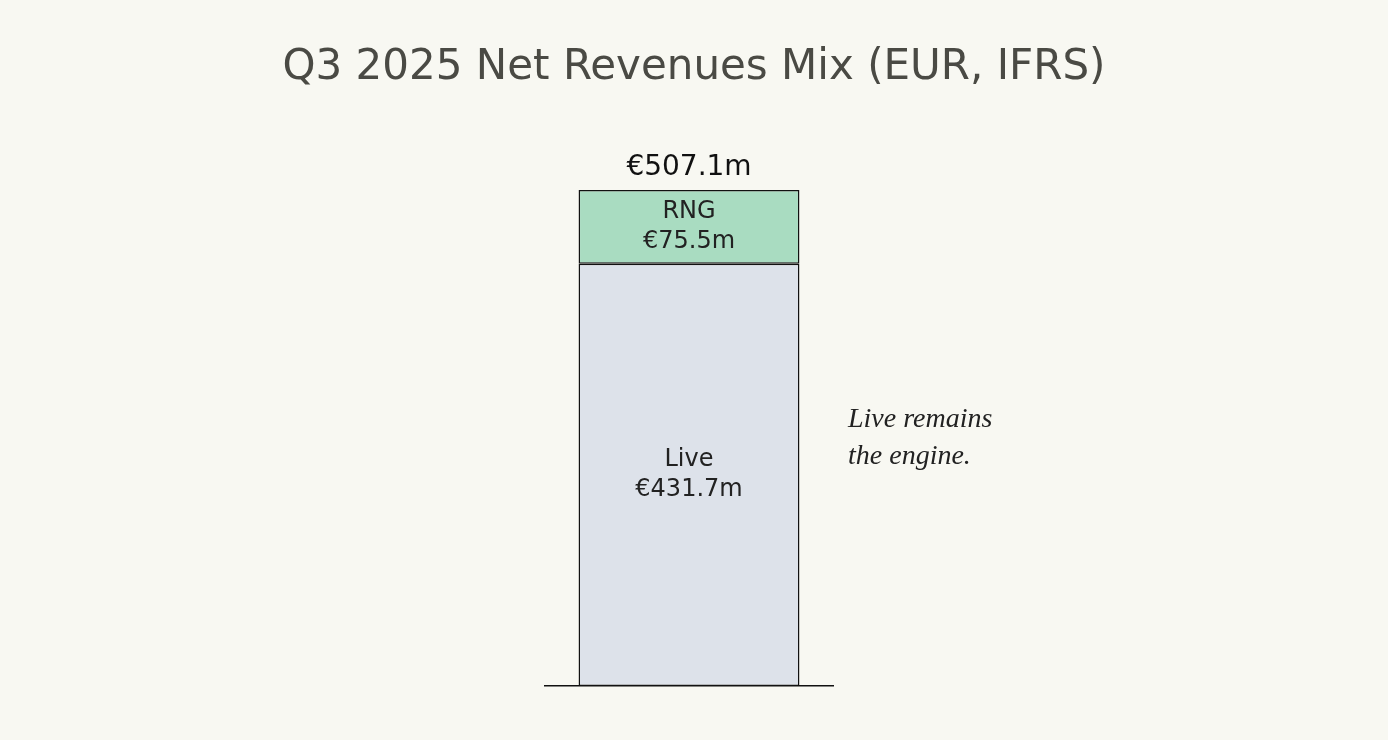 Image resolution: width=1388 pixels, height=740 pixels. I want to click on data-label: €75.5m, so click(689, 240).